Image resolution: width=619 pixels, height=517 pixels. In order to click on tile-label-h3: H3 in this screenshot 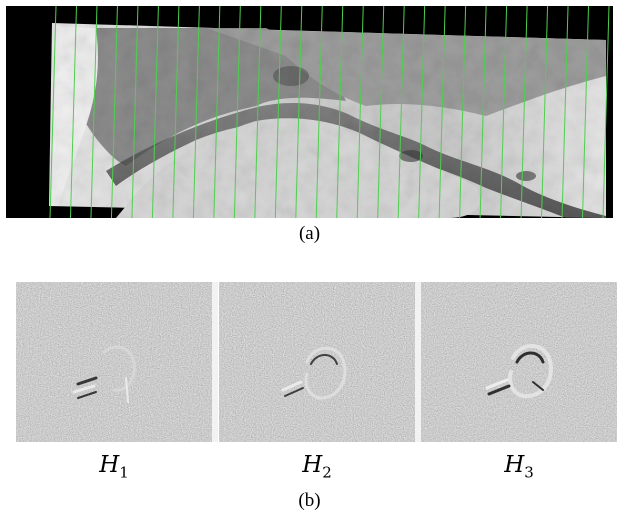, I will do `click(519, 467)`.